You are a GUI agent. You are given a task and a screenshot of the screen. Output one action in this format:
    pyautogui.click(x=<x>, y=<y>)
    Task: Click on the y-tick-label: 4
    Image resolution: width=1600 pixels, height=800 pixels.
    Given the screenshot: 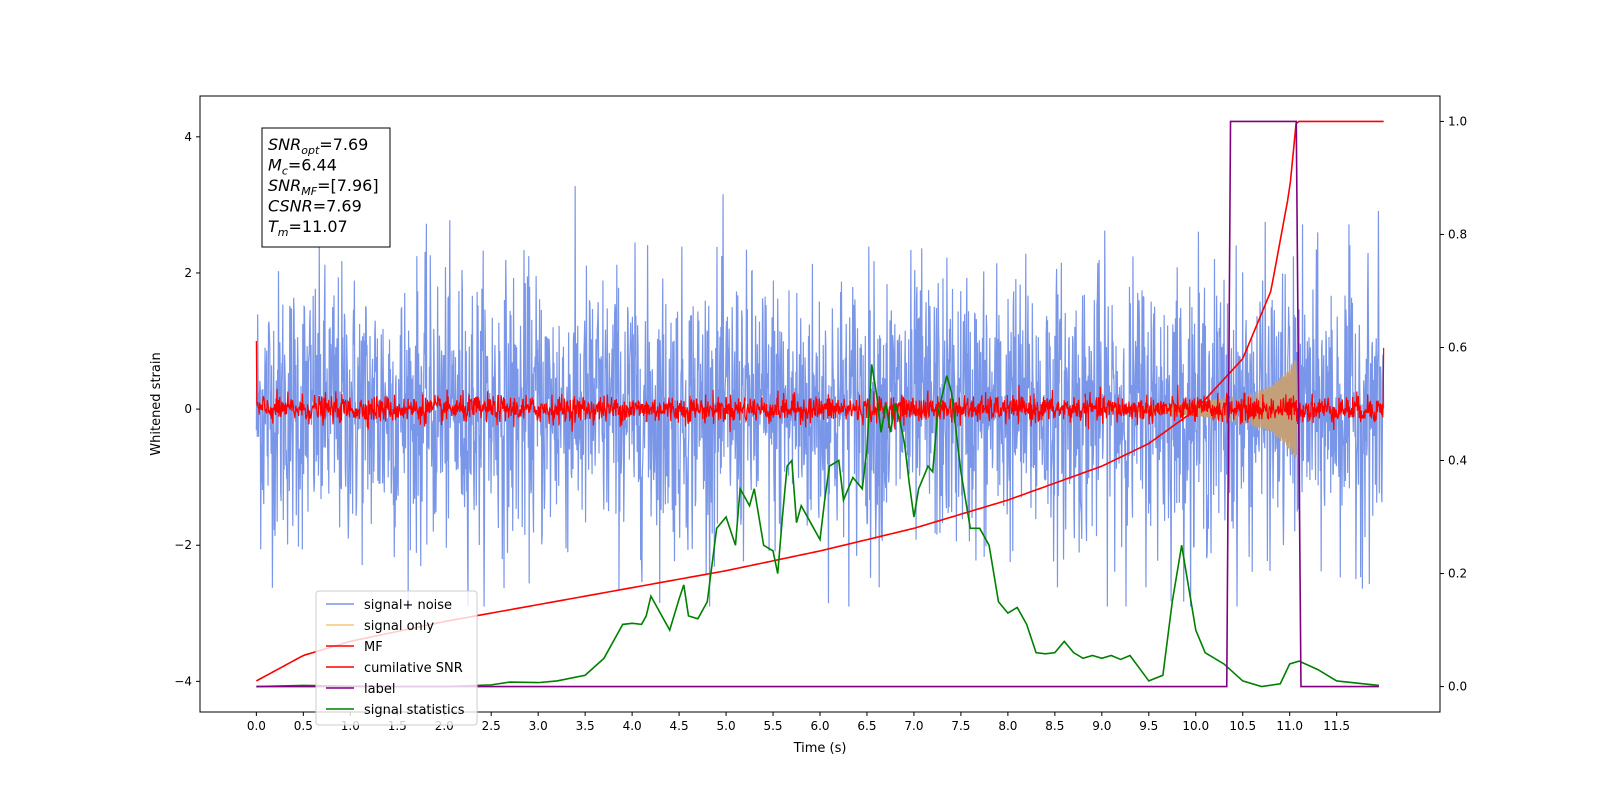 What is the action you would take?
    pyautogui.click(x=188, y=137)
    